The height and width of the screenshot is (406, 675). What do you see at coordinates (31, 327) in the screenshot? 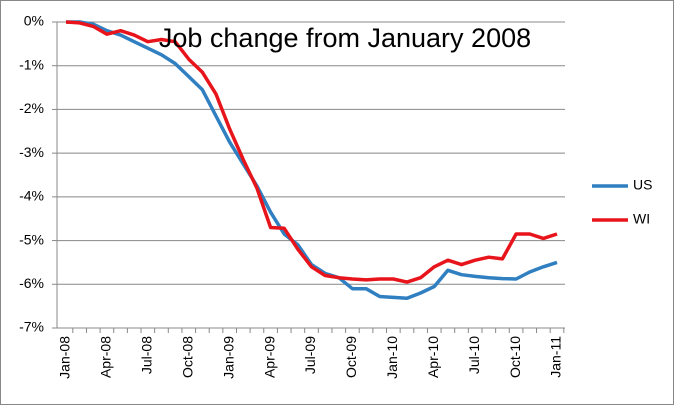
I see `y-tick-label: -7%` at bounding box center [31, 327].